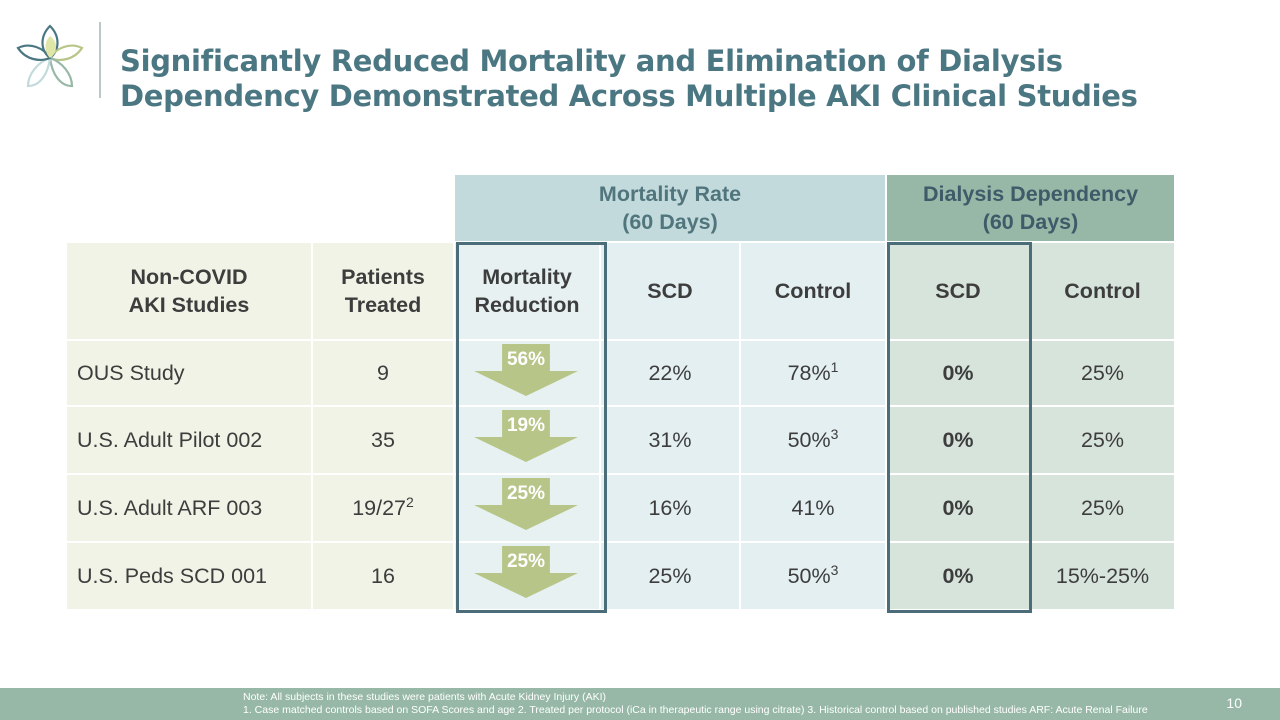 This screenshot has height=720, width=1280. Describe the element at coordinates (671, 292) in the screenshot. I see `col-header-mort-scd: SCD` at that location.